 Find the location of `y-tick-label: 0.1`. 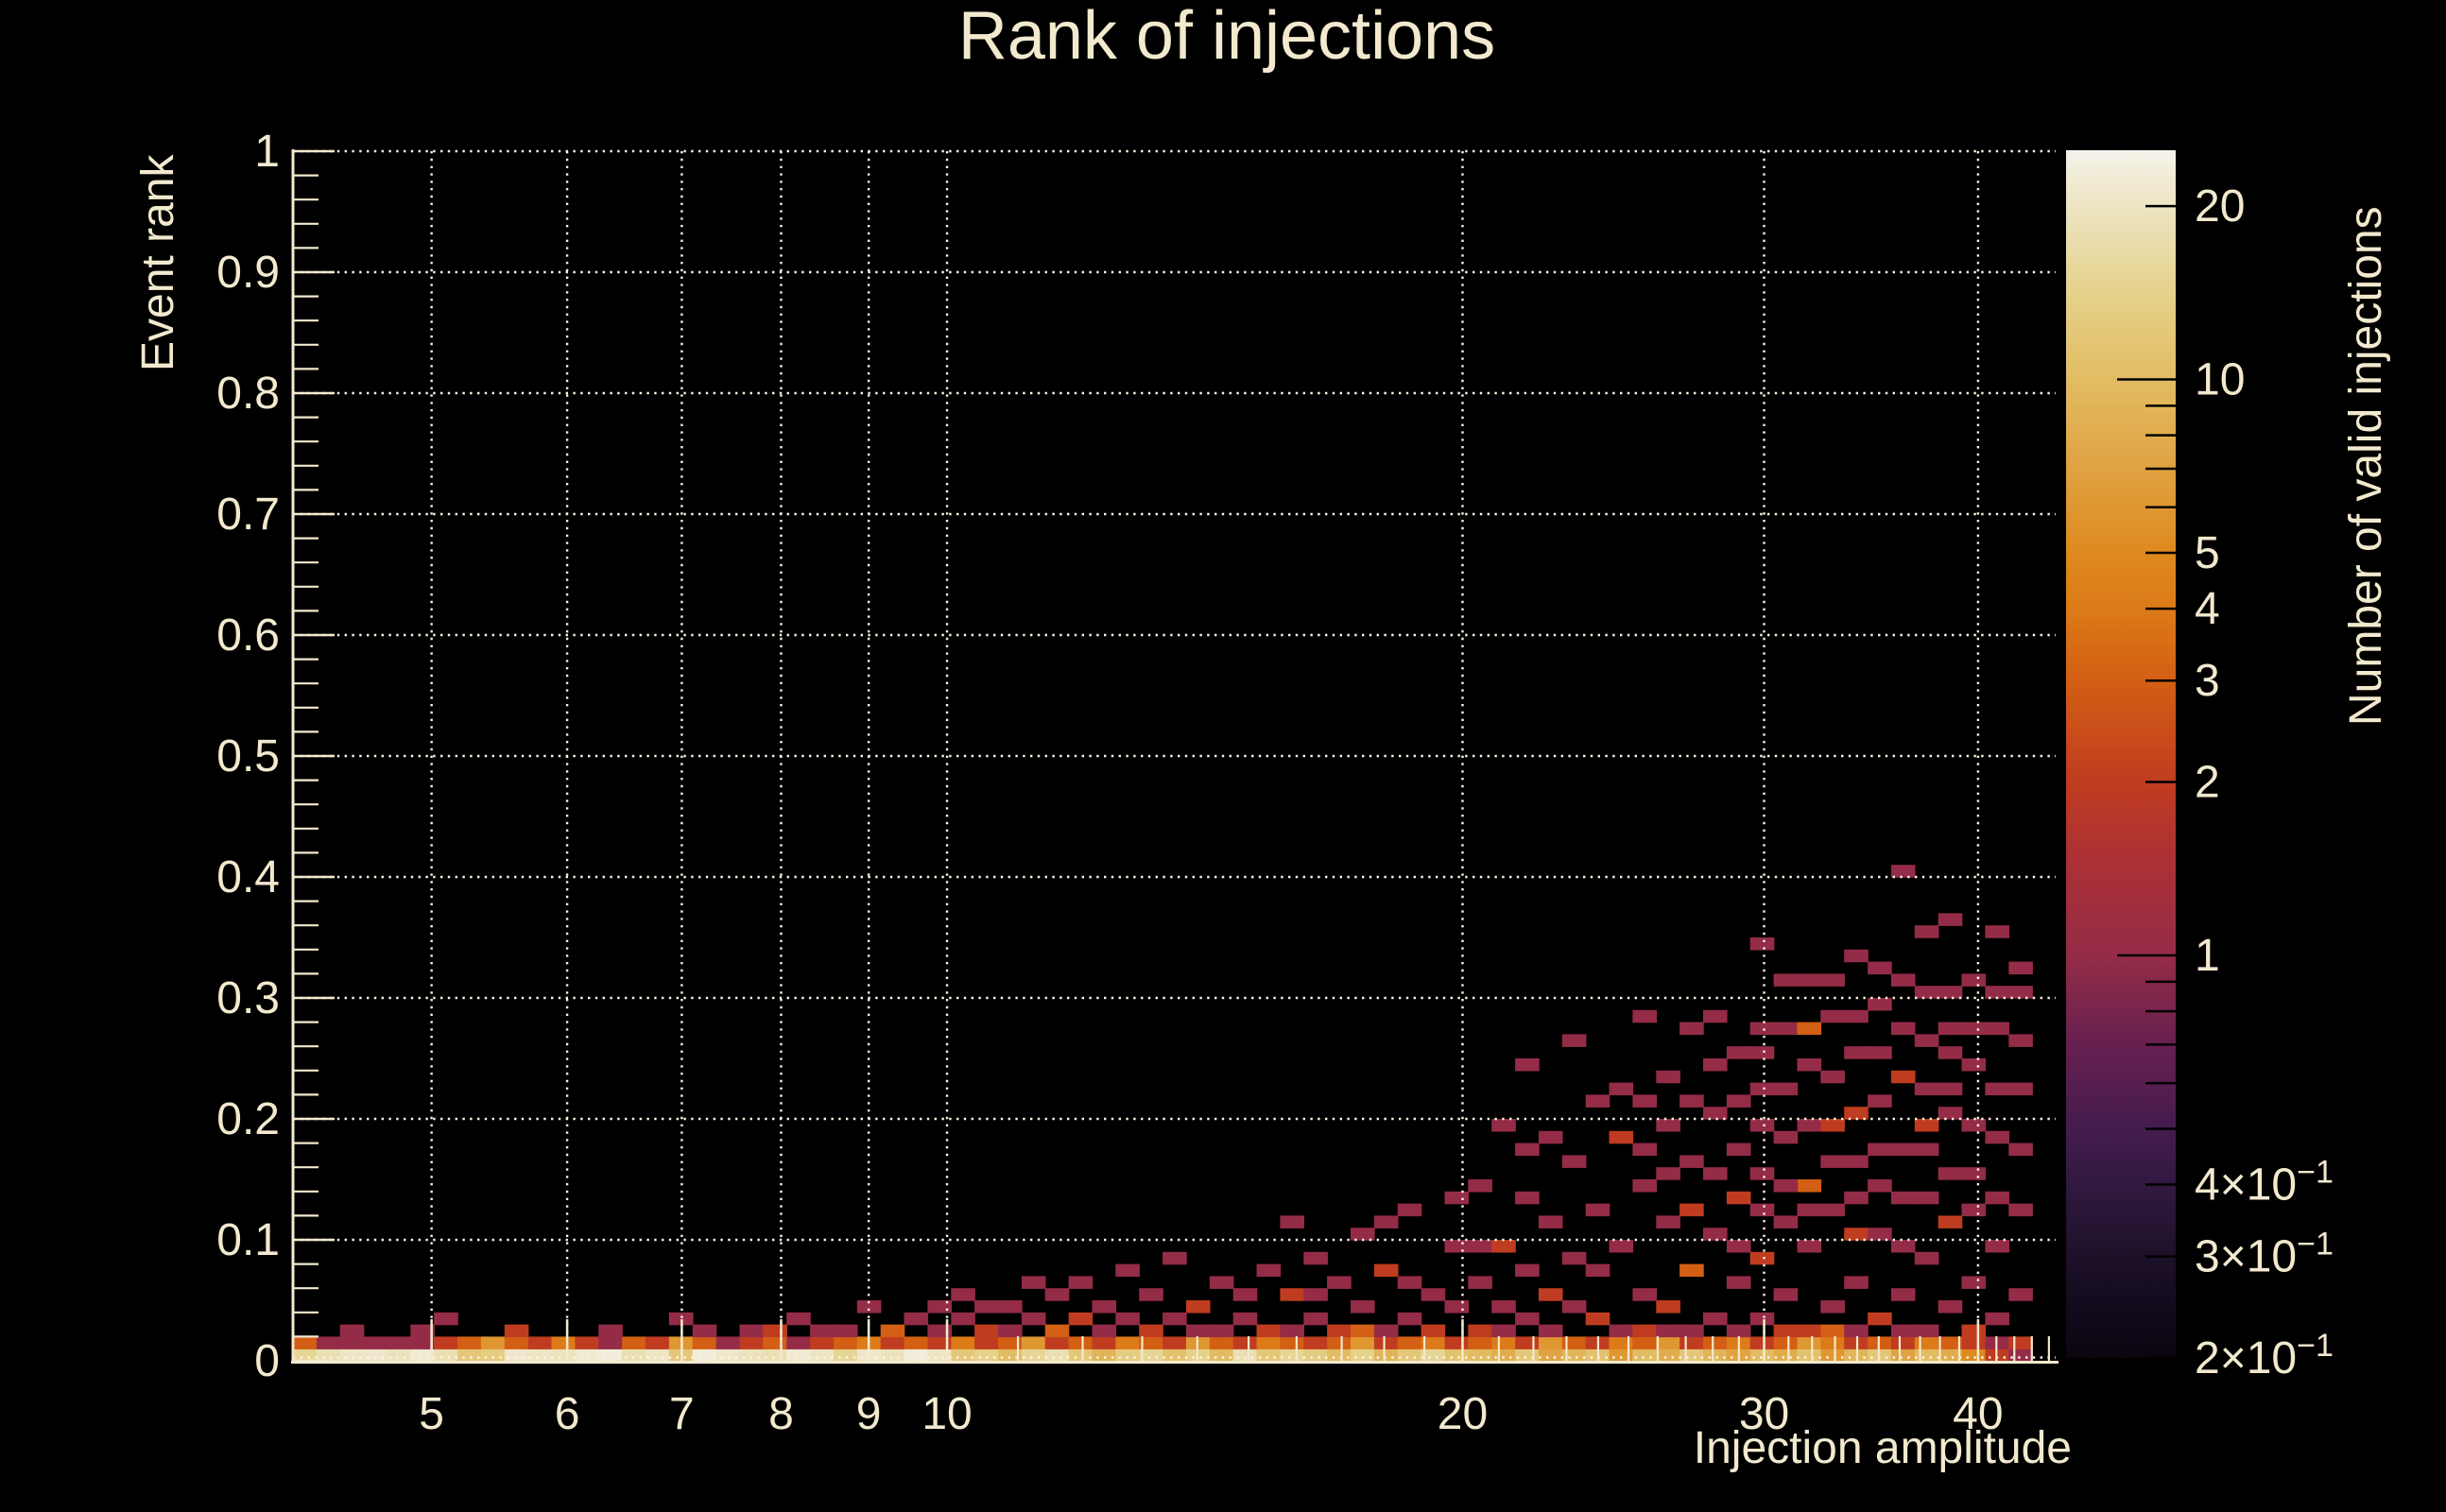

y-tick-label: 0.1 is located at coordinates (248, 1240).